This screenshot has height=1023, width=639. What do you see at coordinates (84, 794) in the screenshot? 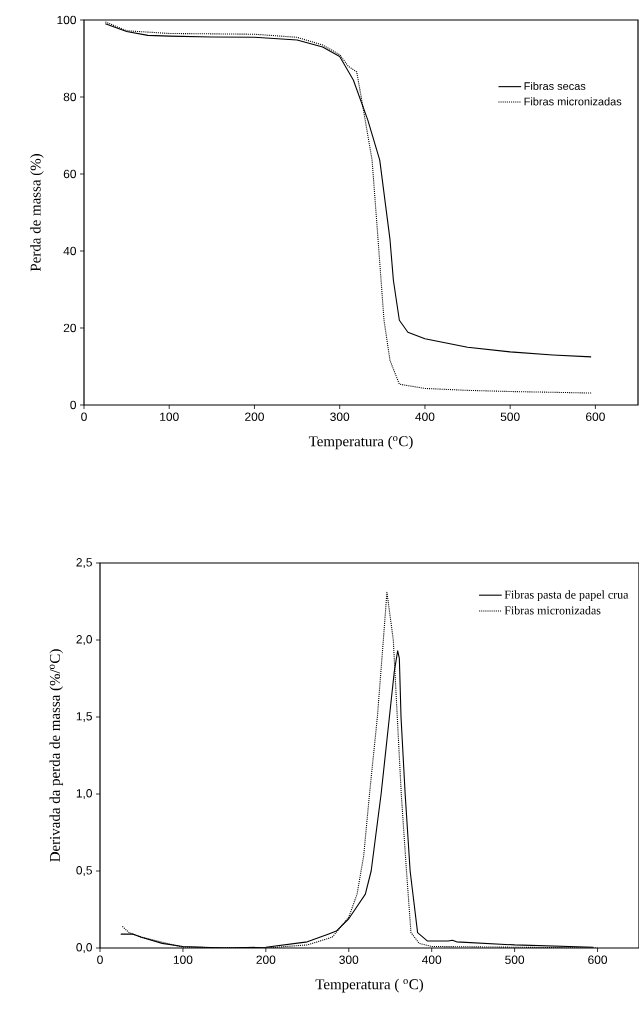
I see `y-tick-label: 1,0` at bounding box center [84, 794].